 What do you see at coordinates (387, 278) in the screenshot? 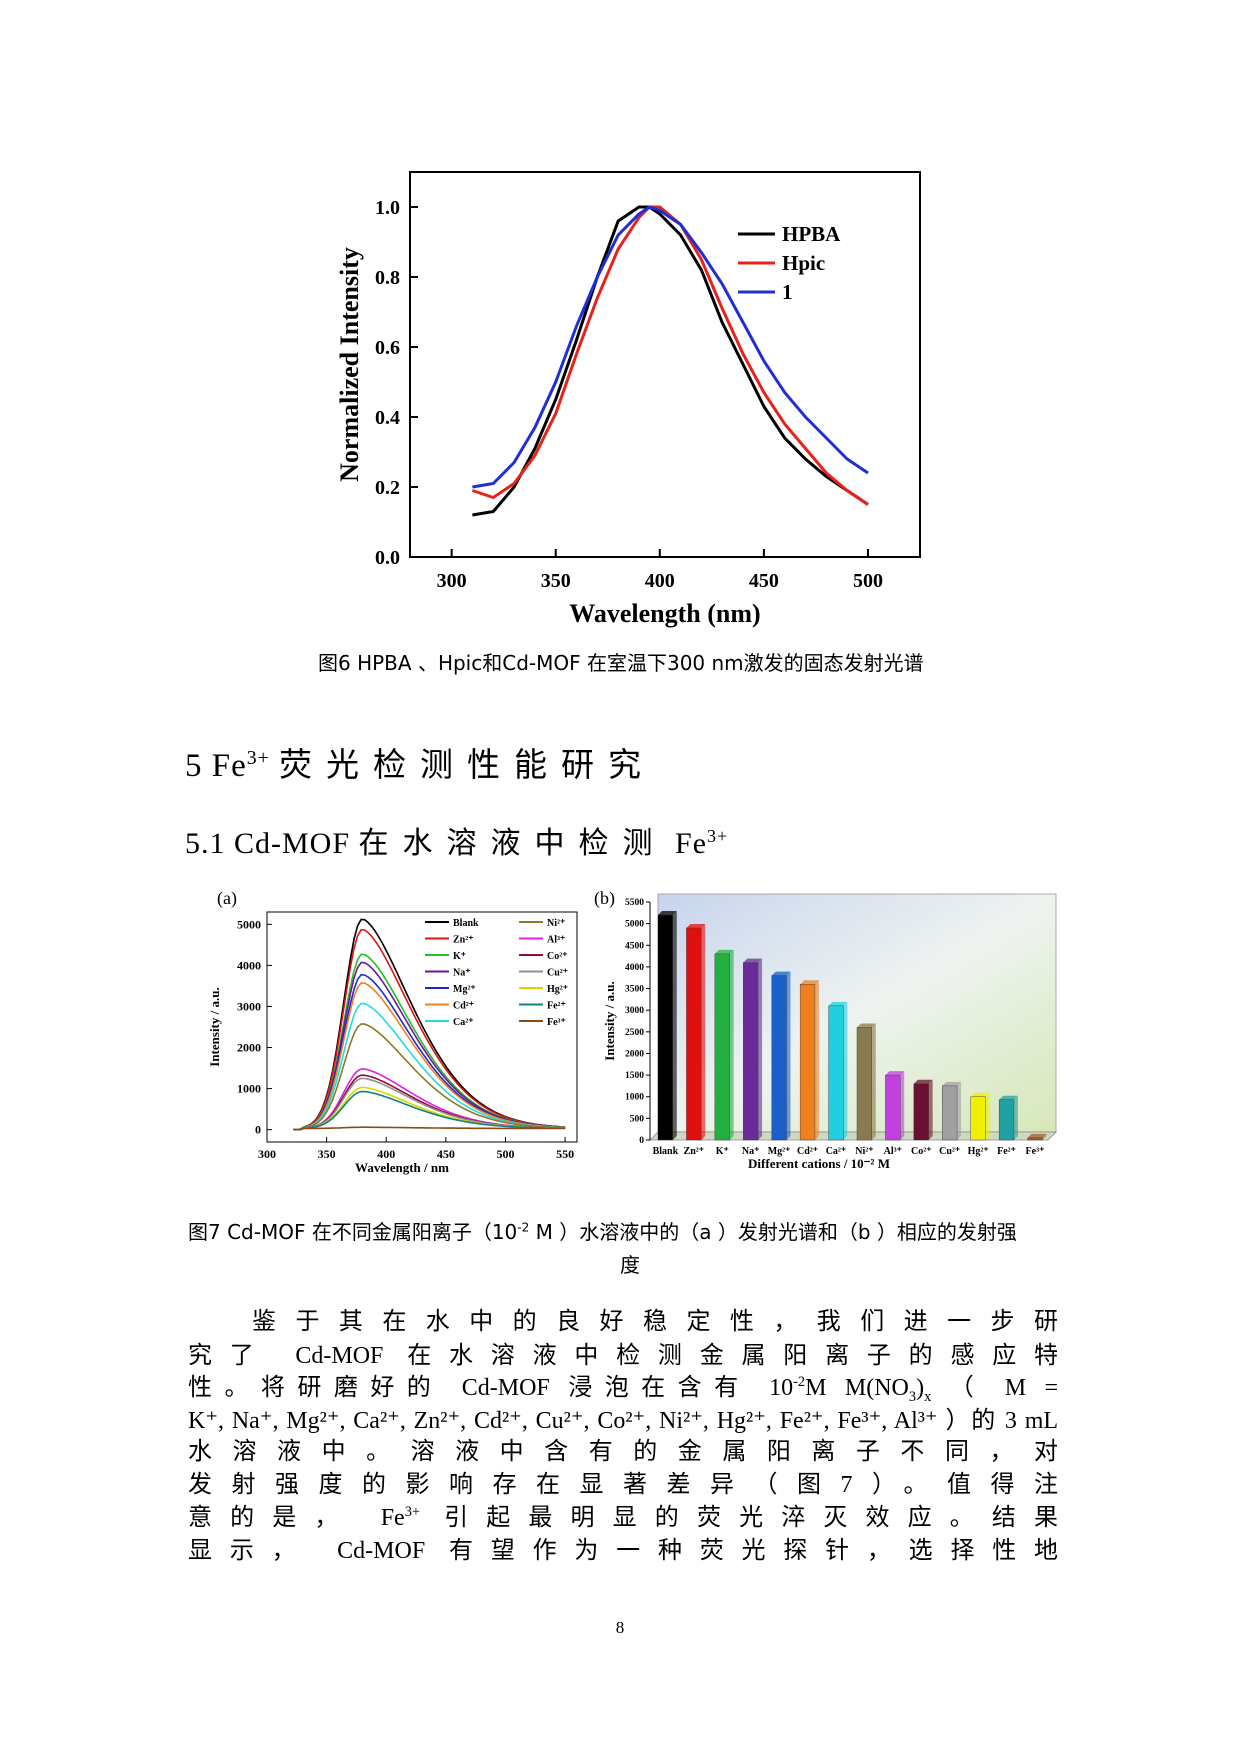
I see `y-tick-label: 0.8` at bounding box center [387, 278].